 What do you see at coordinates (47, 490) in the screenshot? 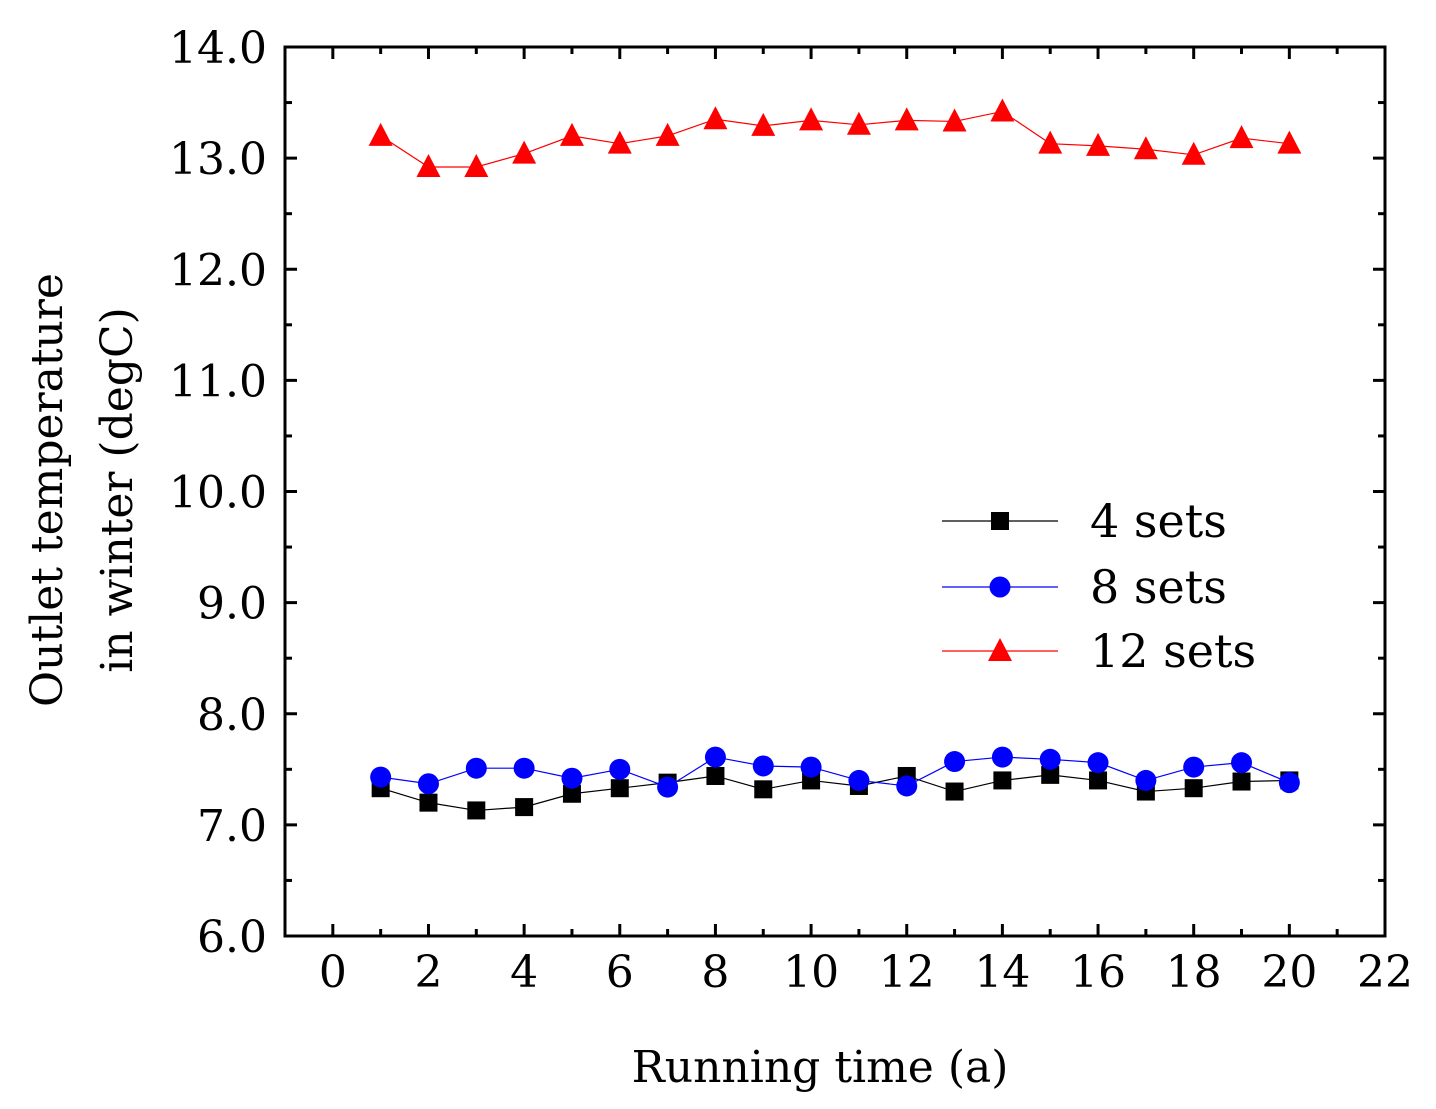
I see `y-axis-title-line-1: Outlet temperature` at bounding box center [47, 490].